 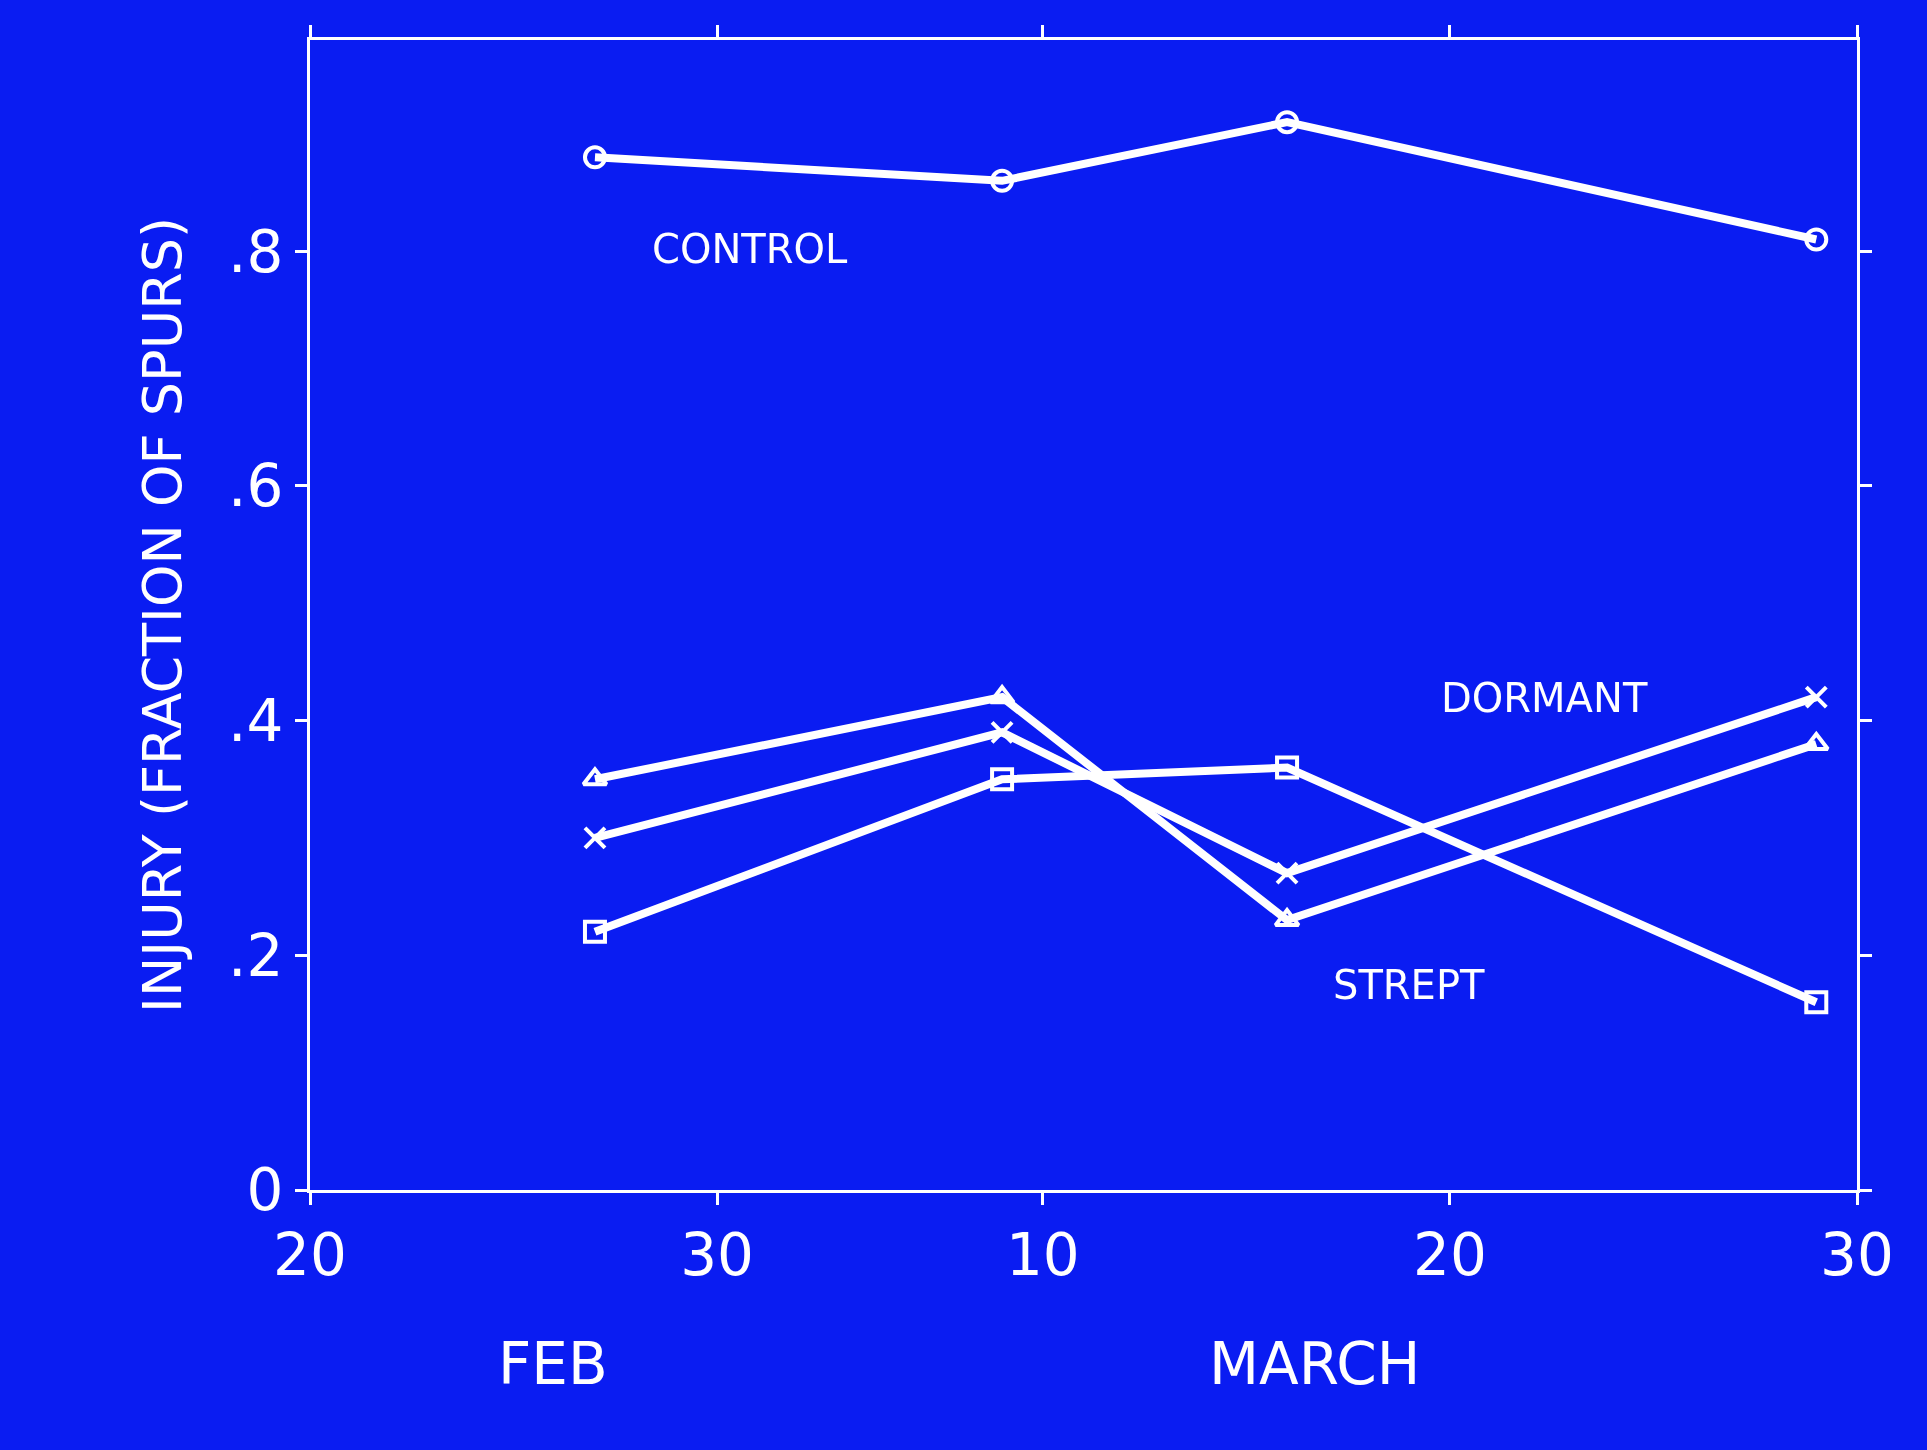 I want to click on text: MARCH, so click(x=1315, y=1364).